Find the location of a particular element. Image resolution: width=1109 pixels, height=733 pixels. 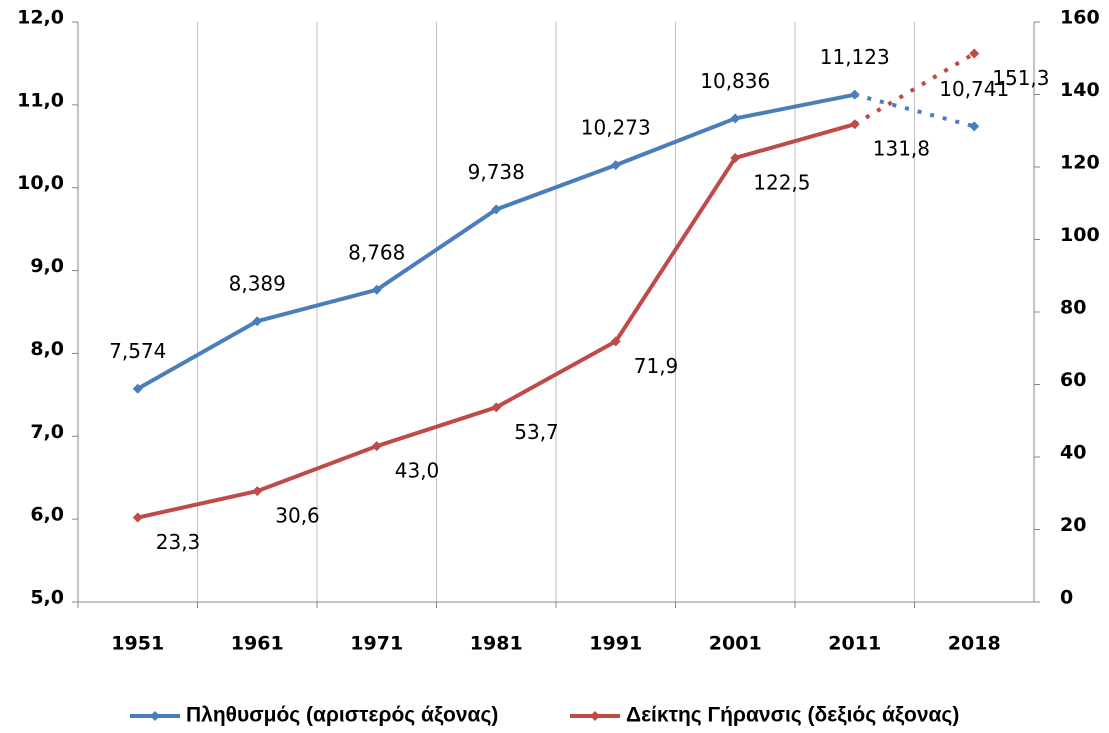

y2-tick-label: 100 is located at coordinates (1080, 235).